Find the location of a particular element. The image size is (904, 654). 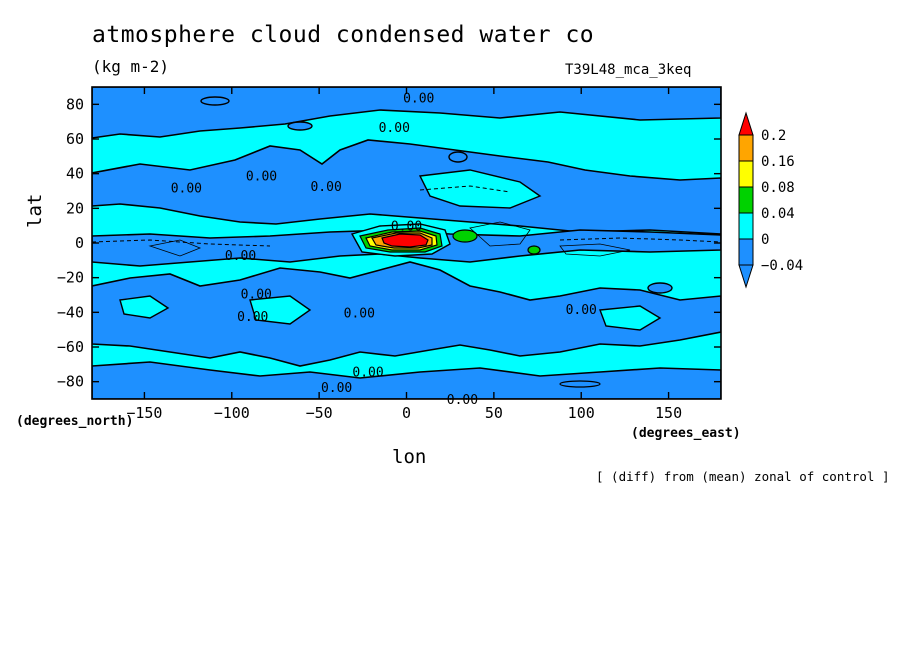

x-axis-units: (degrees_east) is located at coordinates (686, 433).